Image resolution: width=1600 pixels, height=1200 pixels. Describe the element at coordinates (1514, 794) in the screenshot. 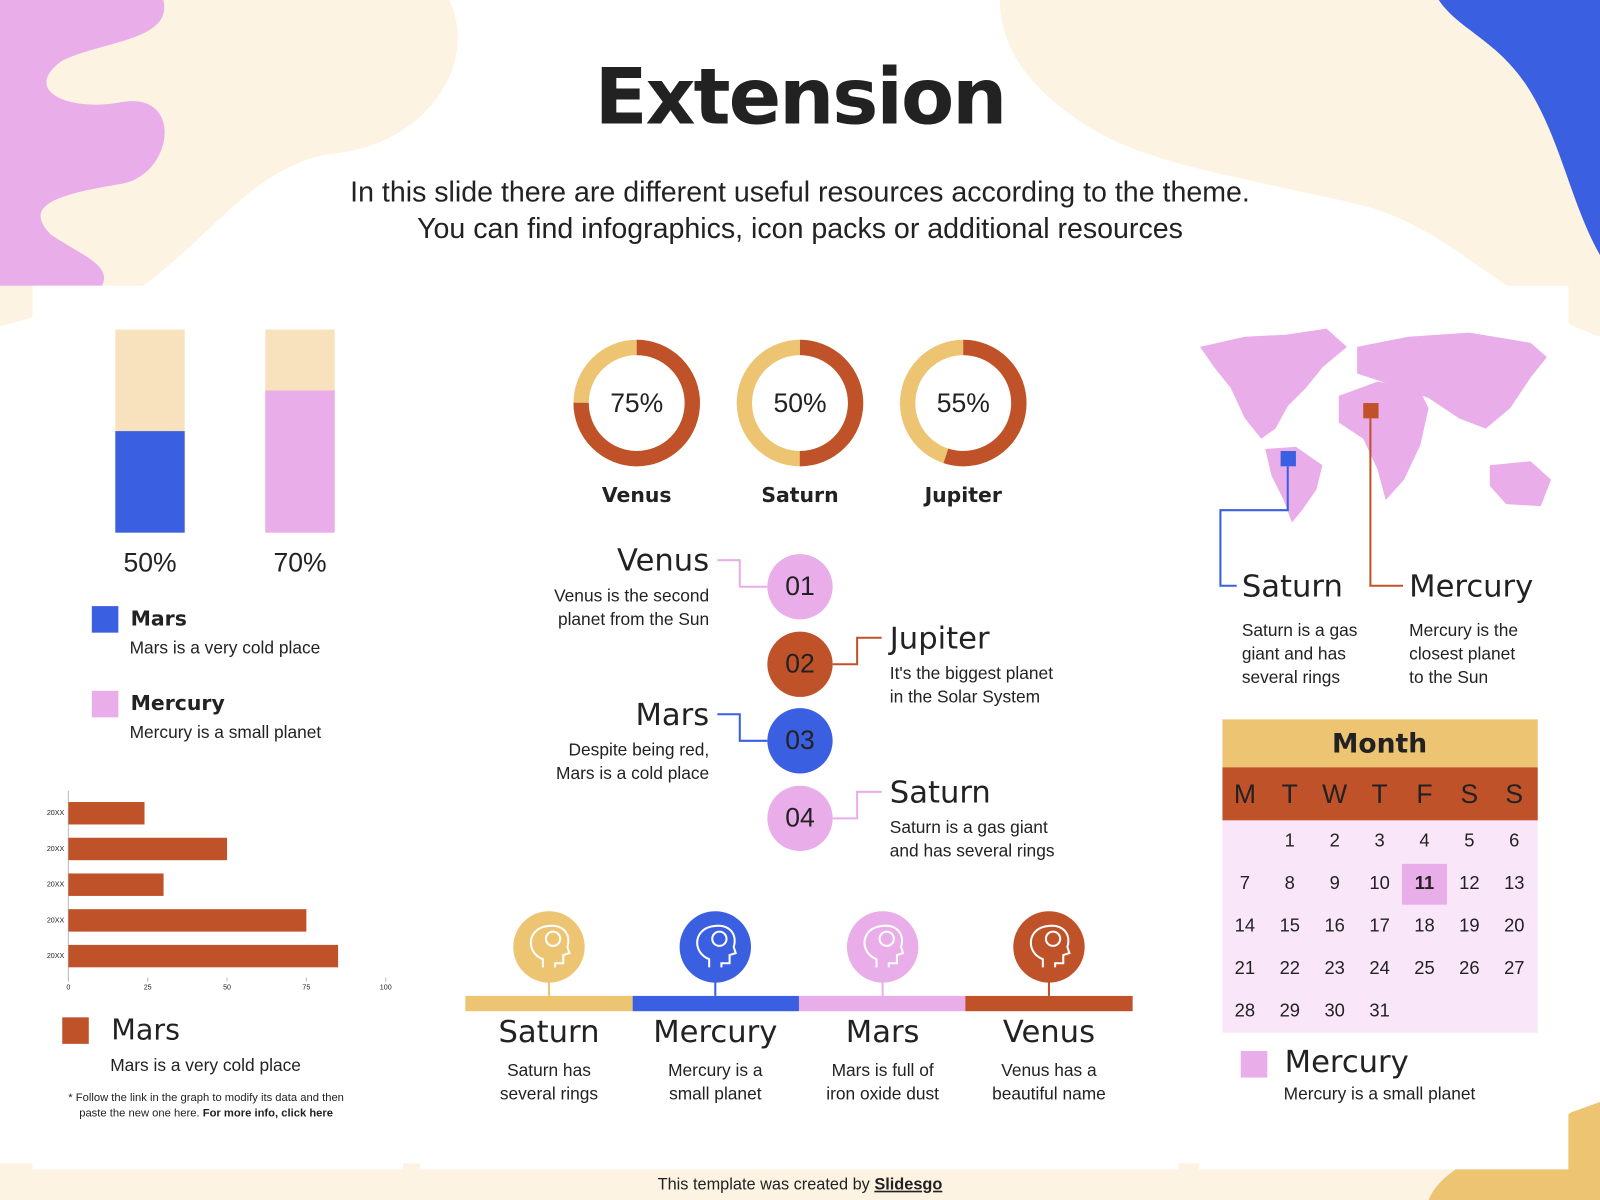

I see `weekday: S` at that location.